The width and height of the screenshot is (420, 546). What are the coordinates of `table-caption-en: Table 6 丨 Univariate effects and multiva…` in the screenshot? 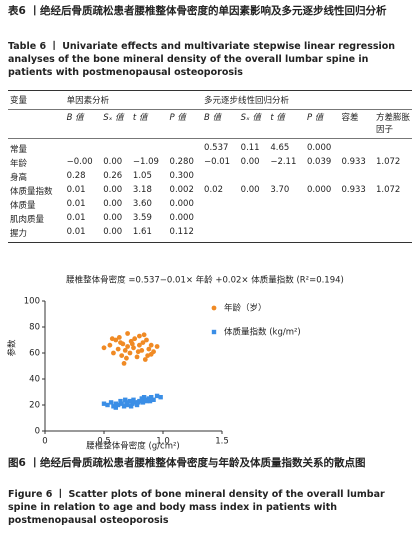 It's located at (202, 59).